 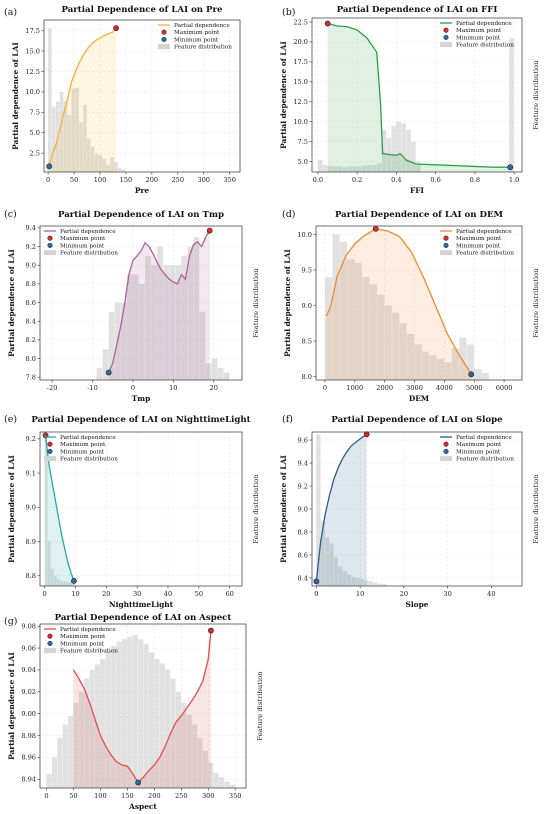 I want to click on minimum-point, so click(x=49, y=166).